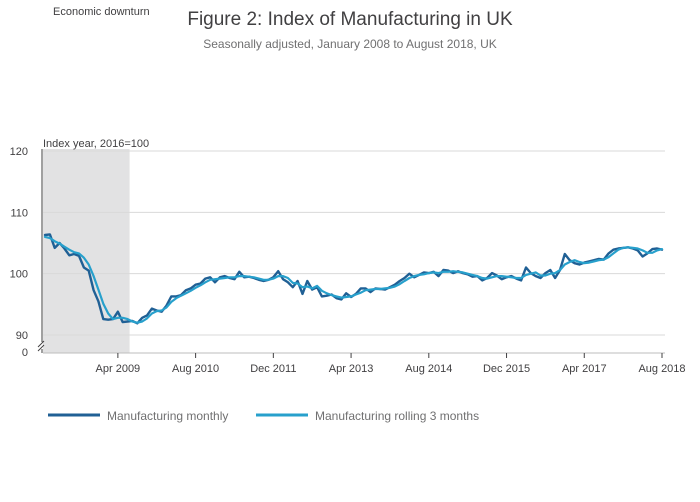 This screenshot has height=502, width=700. I want to click on x-tick-label: Aug 2010, so click(195, 369).